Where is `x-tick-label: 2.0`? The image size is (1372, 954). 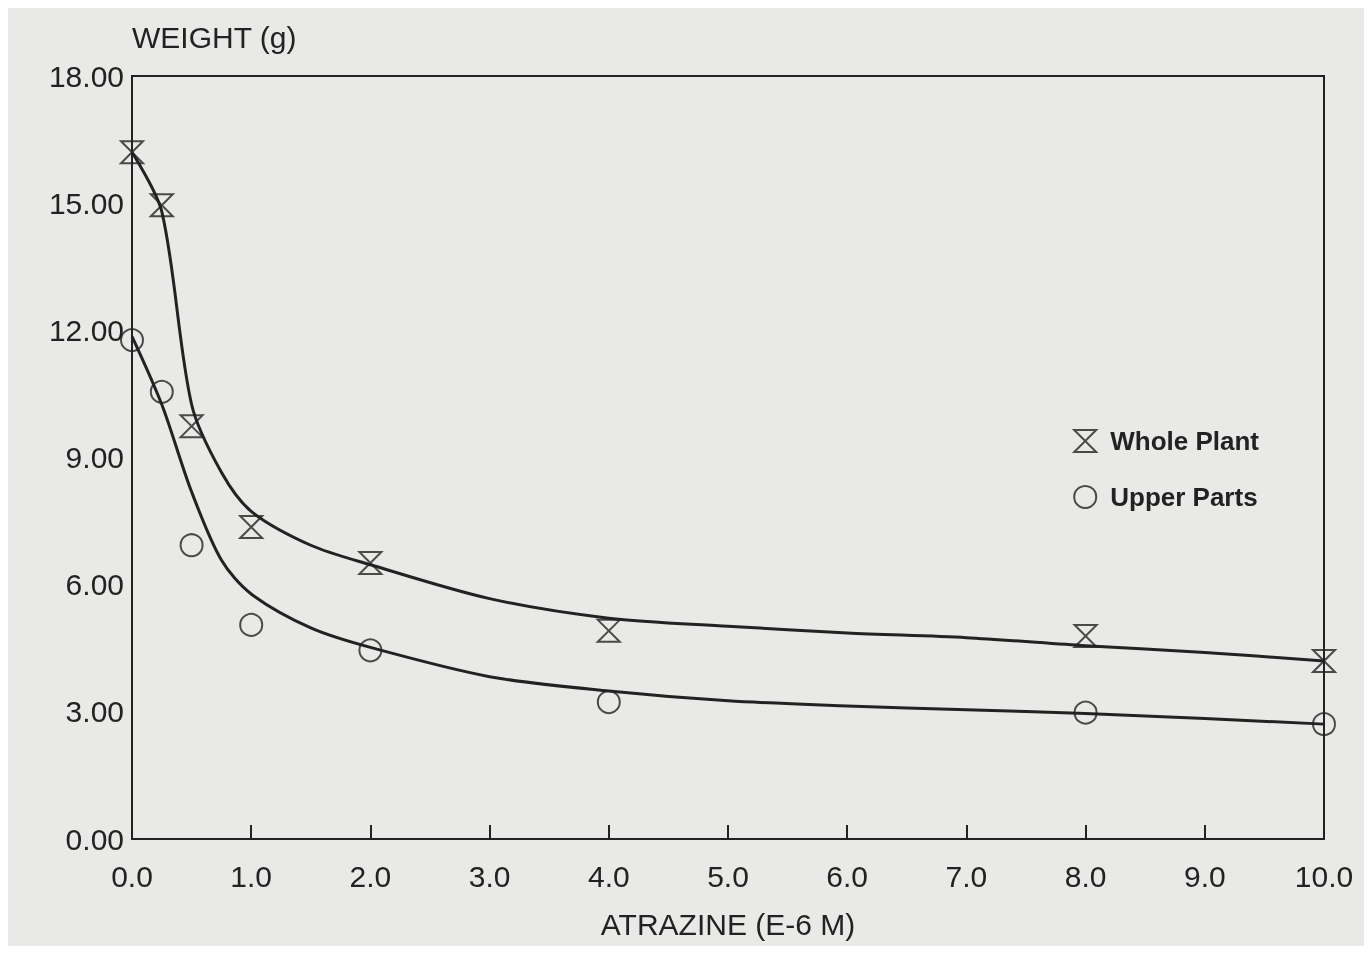 x-tick-label: 2.0 is located at coordinates (370, 876).